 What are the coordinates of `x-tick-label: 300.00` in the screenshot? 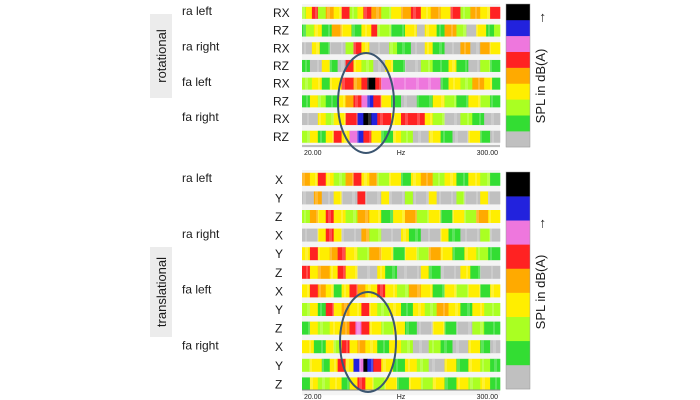 It's located at (488, 153).